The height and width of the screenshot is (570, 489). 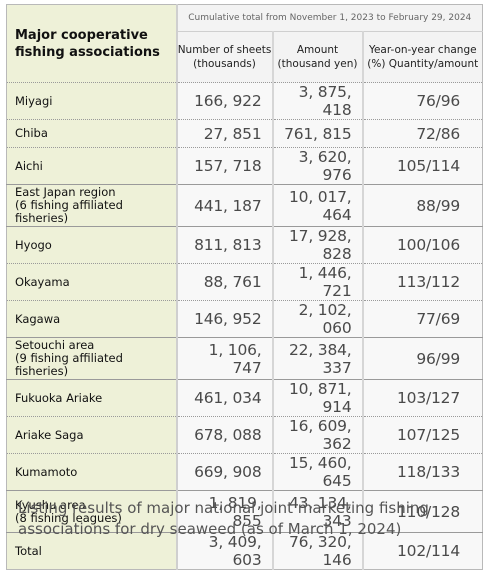 What do you see at coordinates (92, 435) in the screenshot?
I see `row-name: Ariake Saga` at bounding box center [92, 435].